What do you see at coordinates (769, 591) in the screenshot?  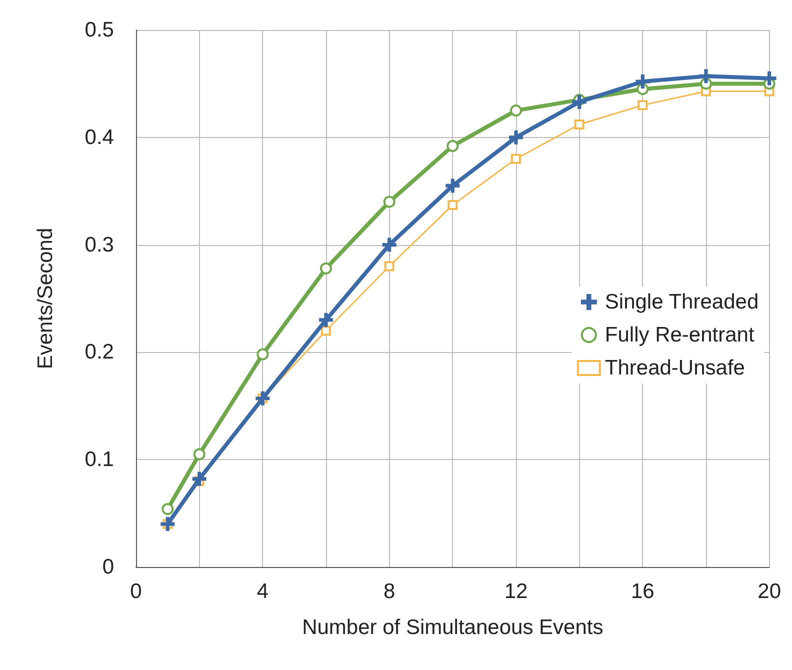 I see `x-tick-label: 20` at bounding box center [769, 591].